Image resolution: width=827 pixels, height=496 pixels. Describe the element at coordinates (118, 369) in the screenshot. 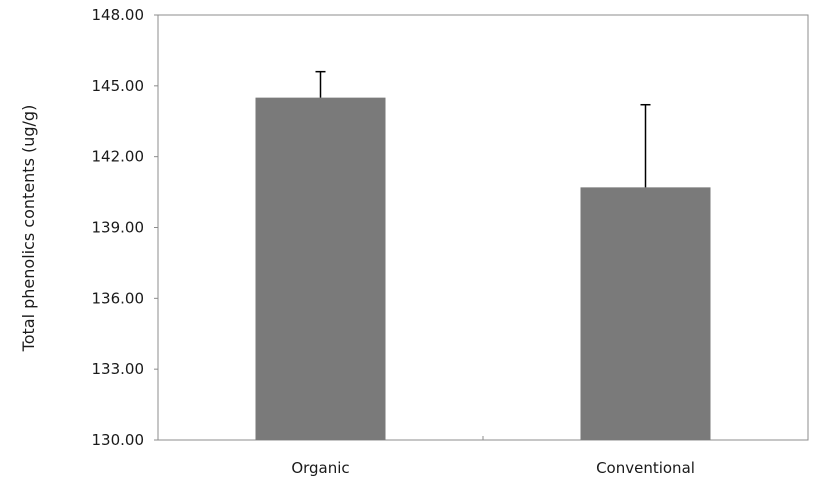

I see `y-tick-label: 133.00` at that location.